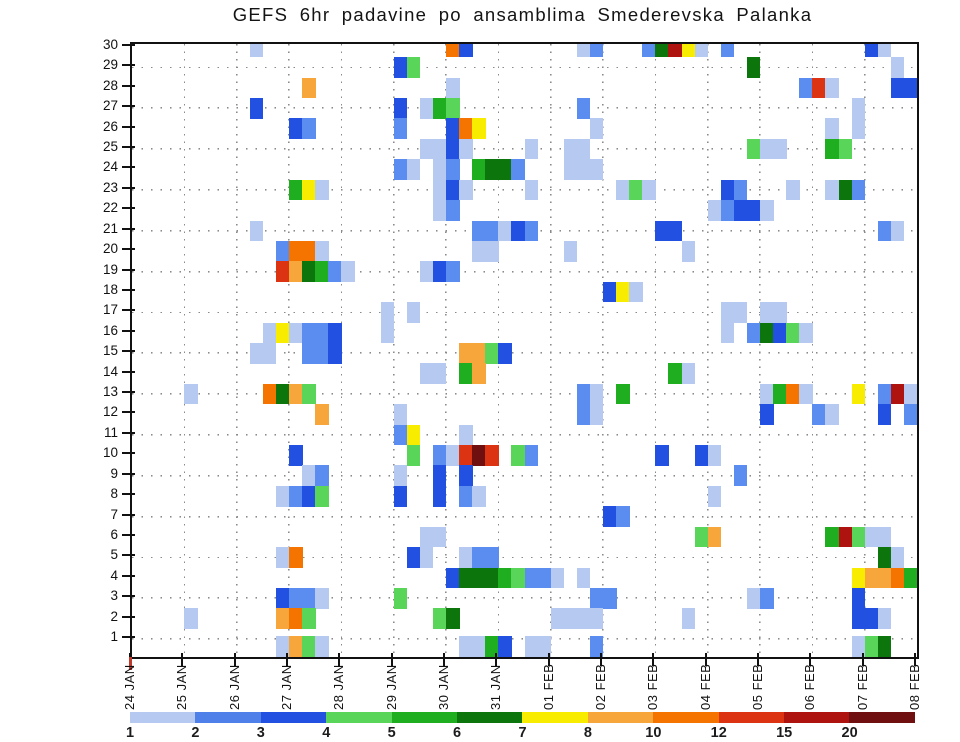  I want to click on colorbar-value-label: 2, so click(195, 733).